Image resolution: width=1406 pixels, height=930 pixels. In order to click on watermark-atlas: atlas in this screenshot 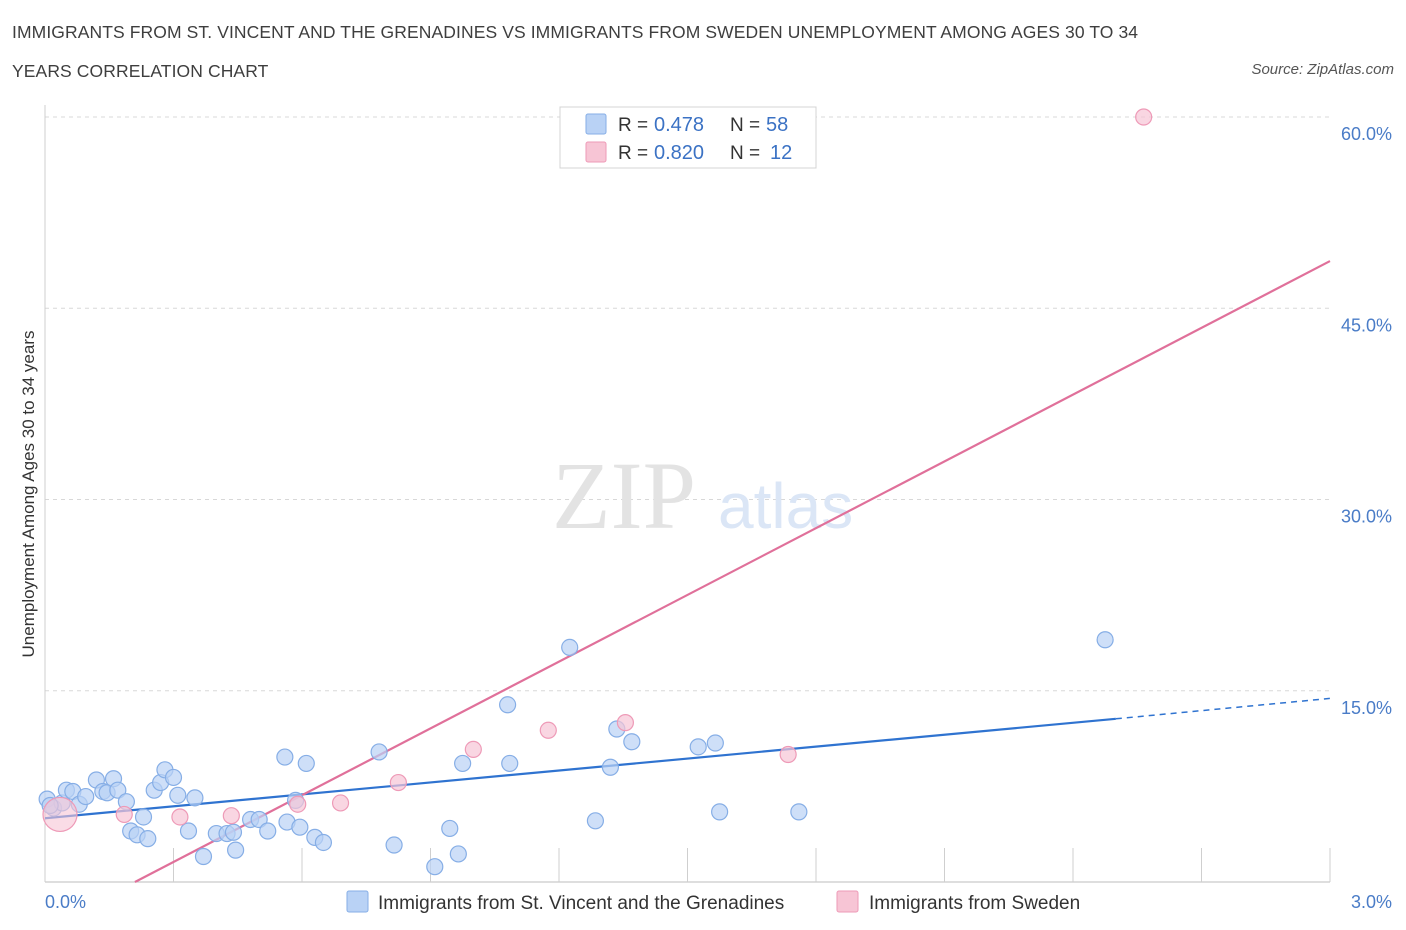, I will do `click(785, 506)`.